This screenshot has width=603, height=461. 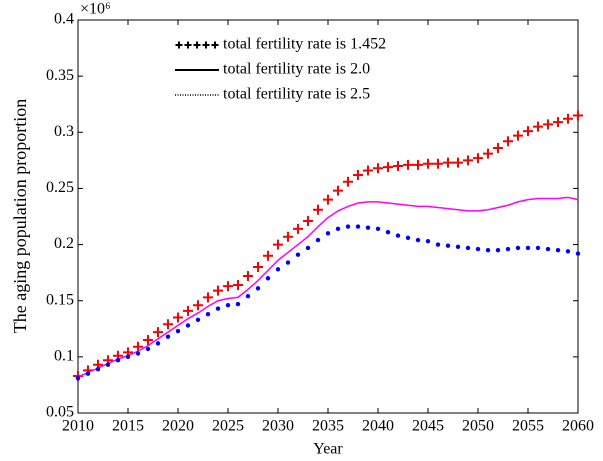 What do you see at coordinates (78, 426) in the screenshot?
I see `x-tick-label: 2010` at bounding box center [78, 426].